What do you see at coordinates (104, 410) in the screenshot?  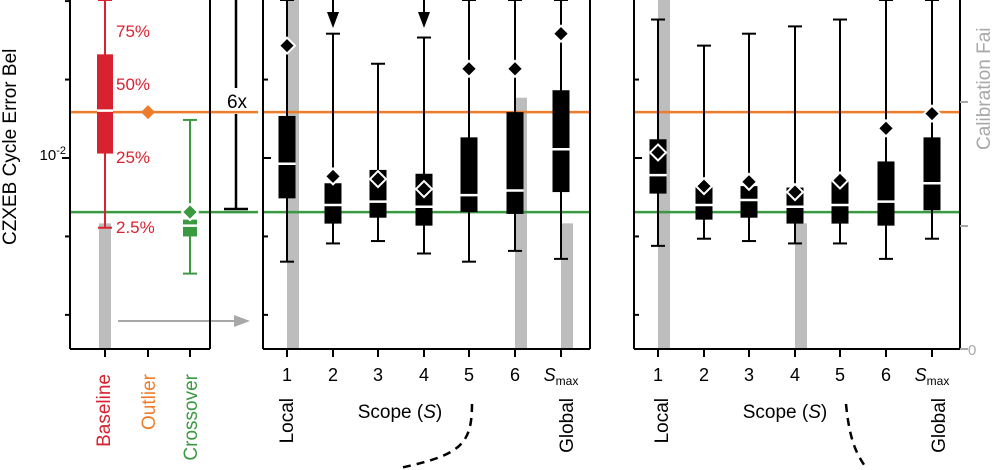 I see `category-label-baseline: Baseline` at bounding box center [104, 410].